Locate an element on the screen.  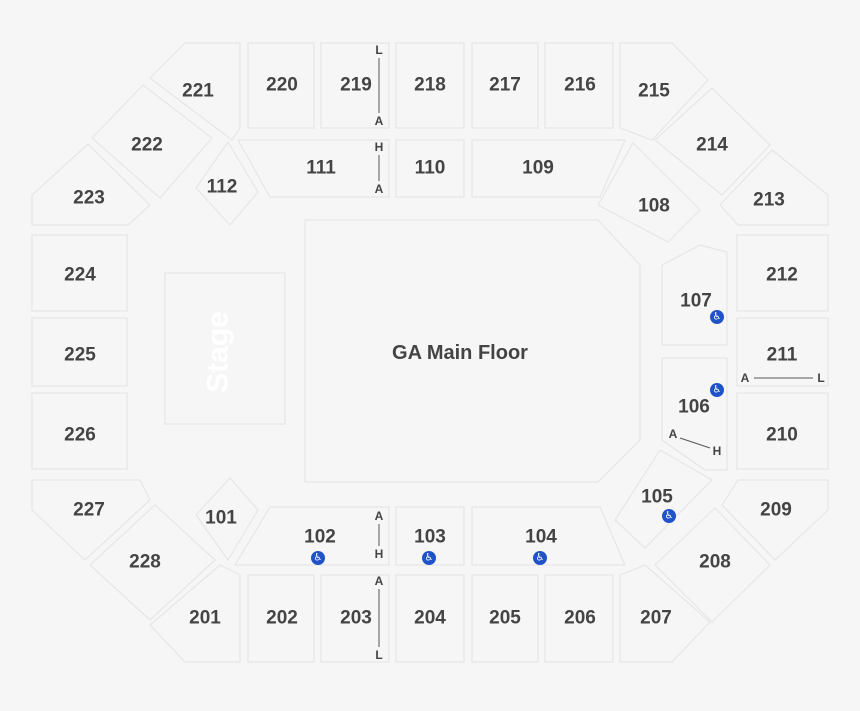
section-207: 207 is located at coordinates (665, 613).